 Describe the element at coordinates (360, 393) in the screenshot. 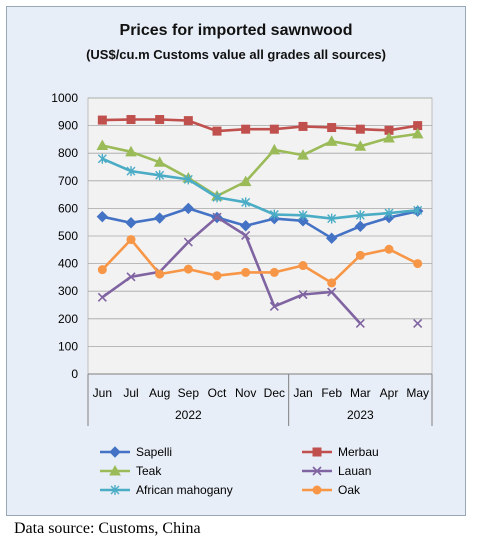

I see `x-tick-label: Mar` at that location.